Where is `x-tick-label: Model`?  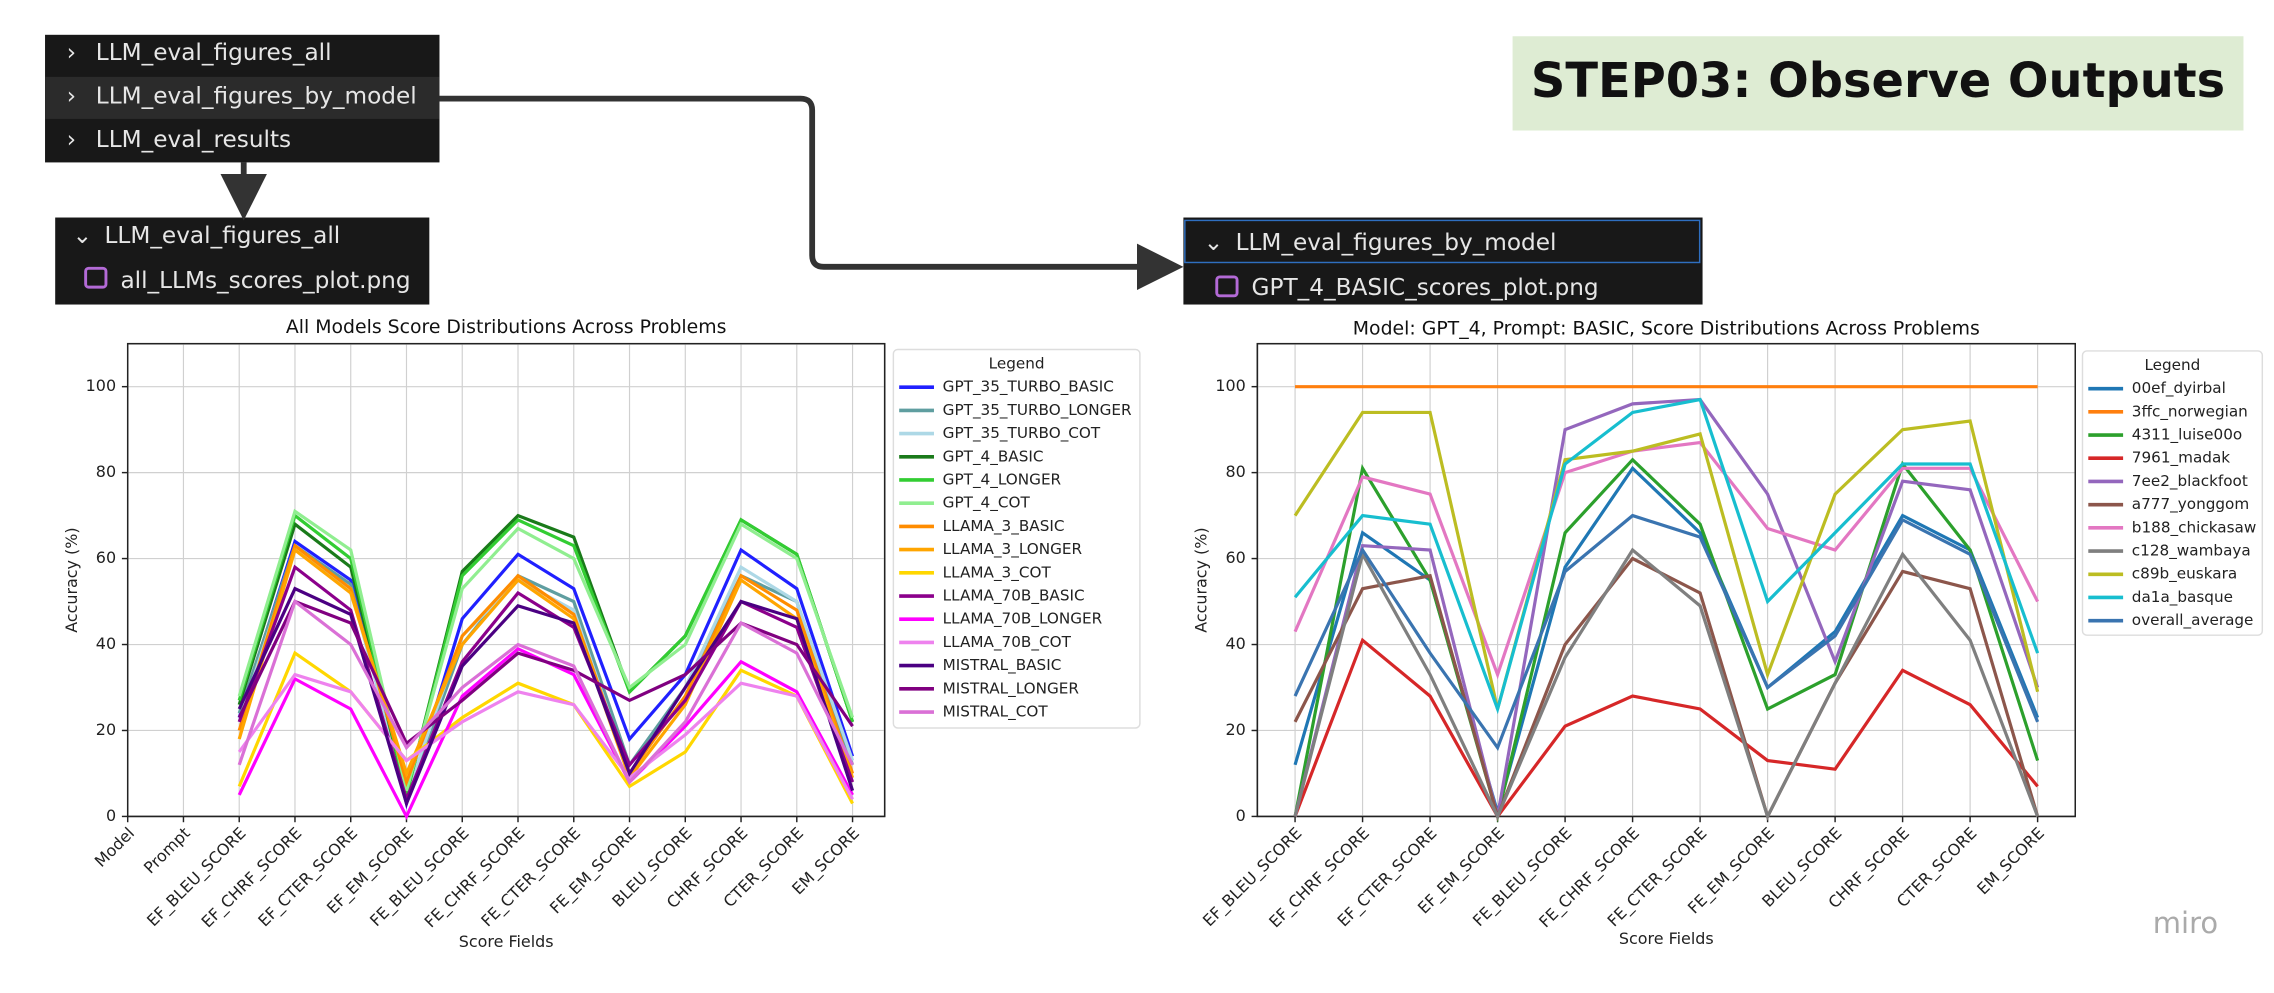 x-tick-label: Model is located at coordinates (114, 847).